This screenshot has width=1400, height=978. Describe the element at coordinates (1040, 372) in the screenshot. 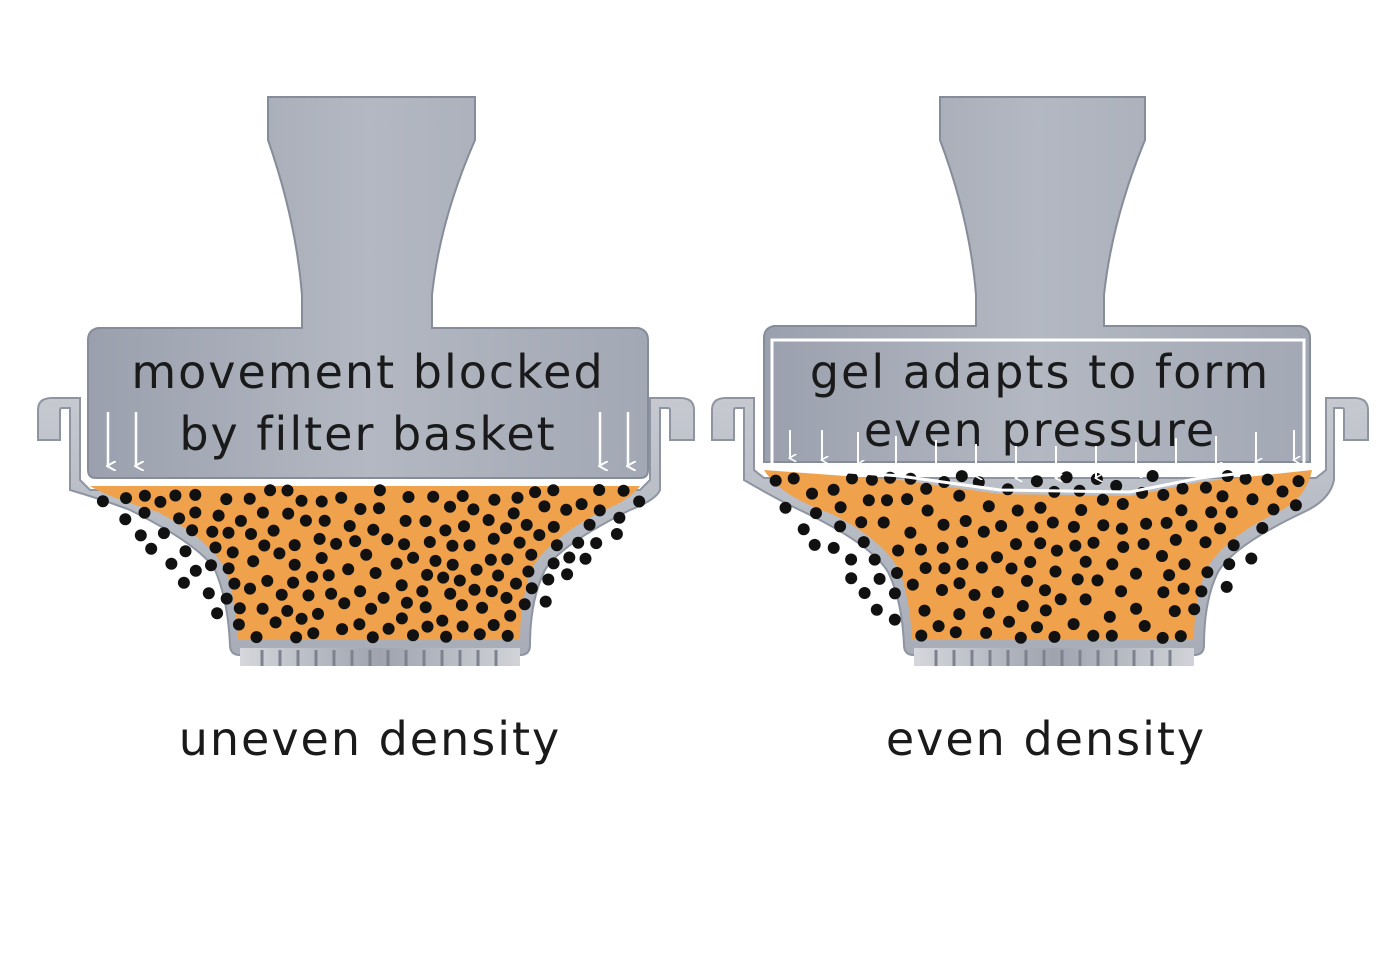

I see `tamper-text-line1: gel adapts to form` at that location.